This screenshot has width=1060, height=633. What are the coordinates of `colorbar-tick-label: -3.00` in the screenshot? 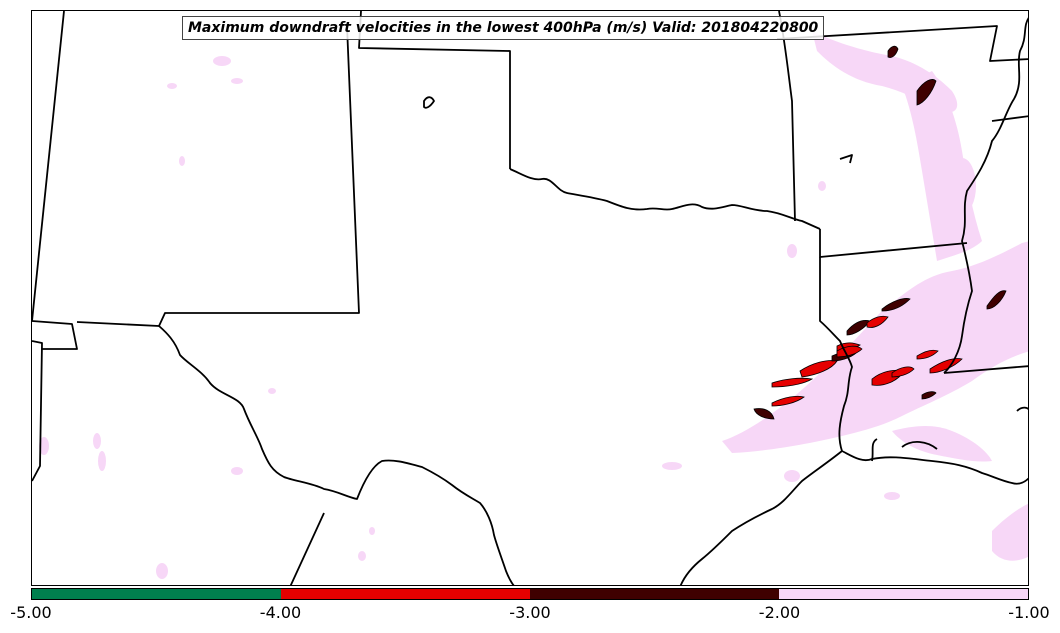 It's located at (530, 612).